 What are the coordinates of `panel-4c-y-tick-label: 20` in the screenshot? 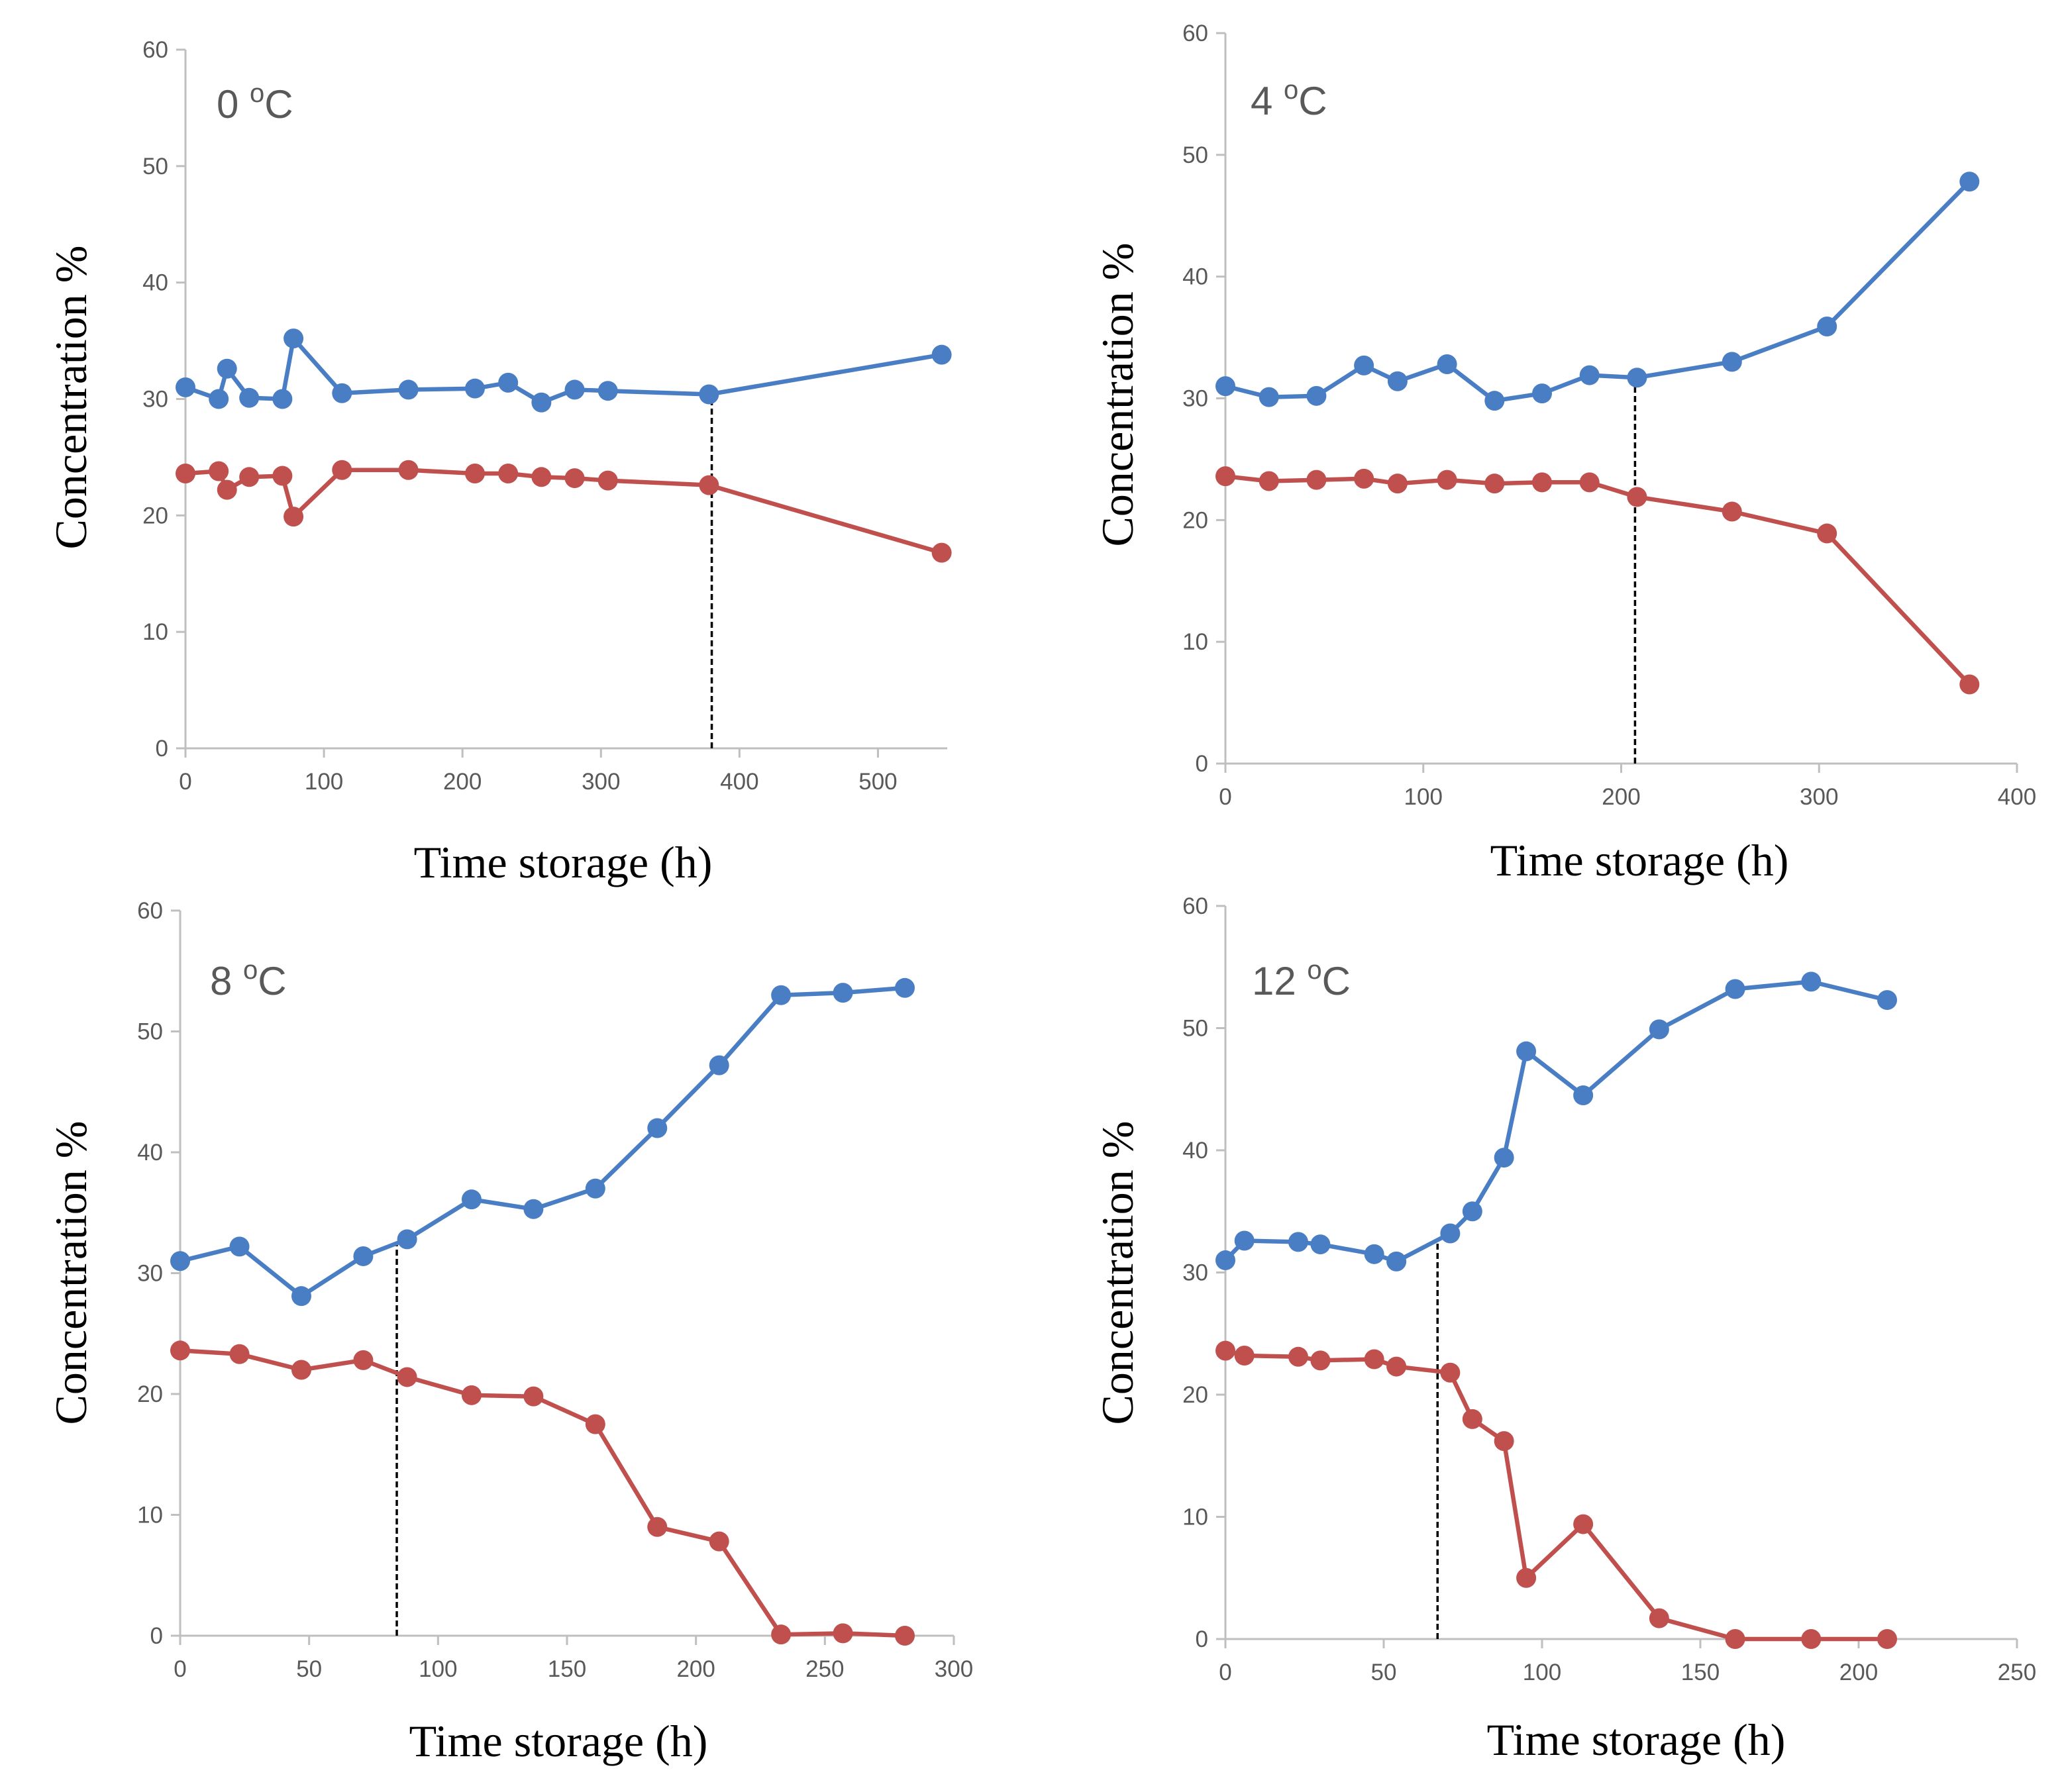 It's located at (1195, 520).